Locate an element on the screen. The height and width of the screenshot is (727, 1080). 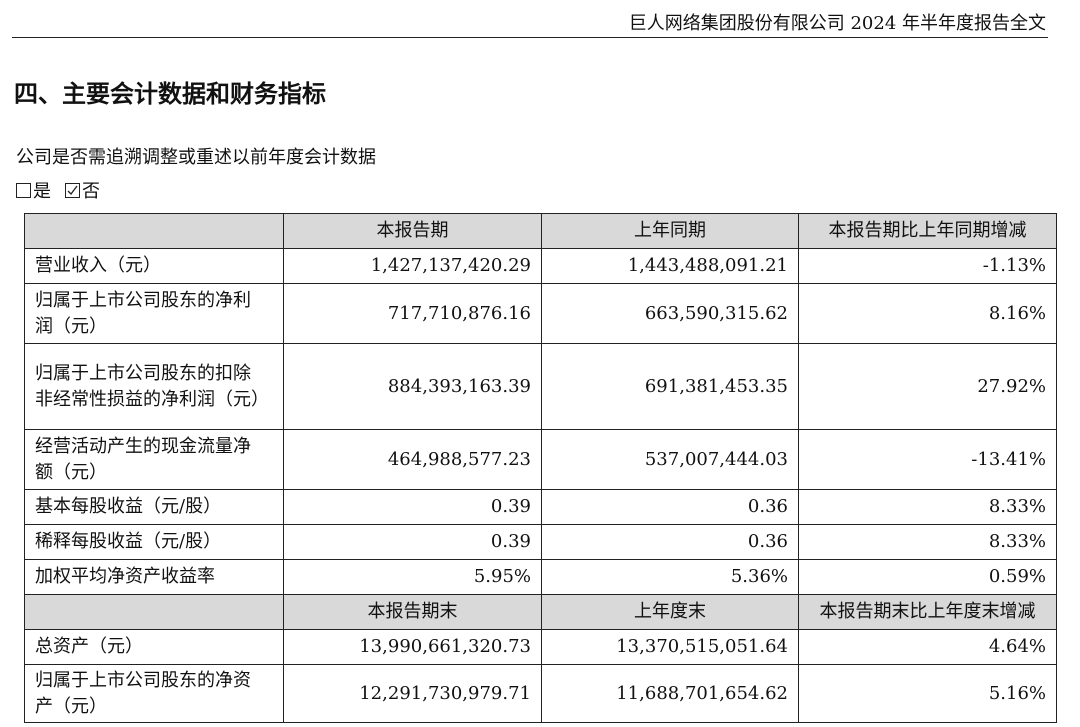
header-row: 本报告期末 上年度末 本报告期末比上年度末增减 is located at coordinates (540, 612).